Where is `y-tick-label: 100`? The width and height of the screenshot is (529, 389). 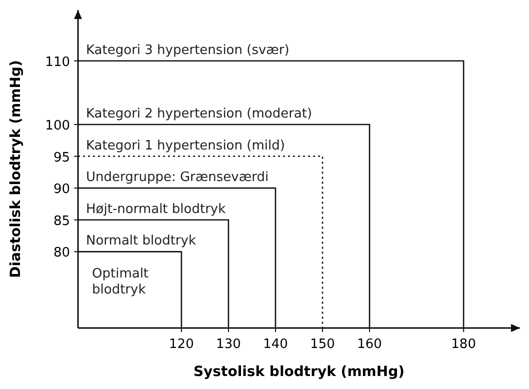
y-tick-label: 100 is located at coordinates (57, 126).